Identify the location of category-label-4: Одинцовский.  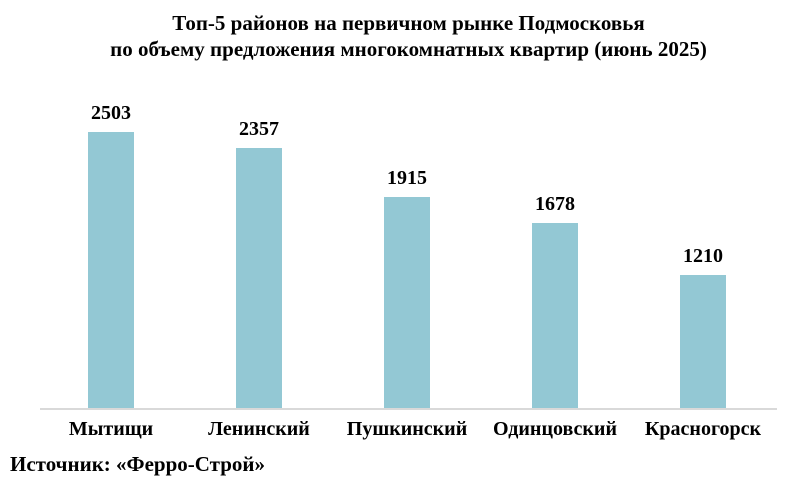
(555, 429).